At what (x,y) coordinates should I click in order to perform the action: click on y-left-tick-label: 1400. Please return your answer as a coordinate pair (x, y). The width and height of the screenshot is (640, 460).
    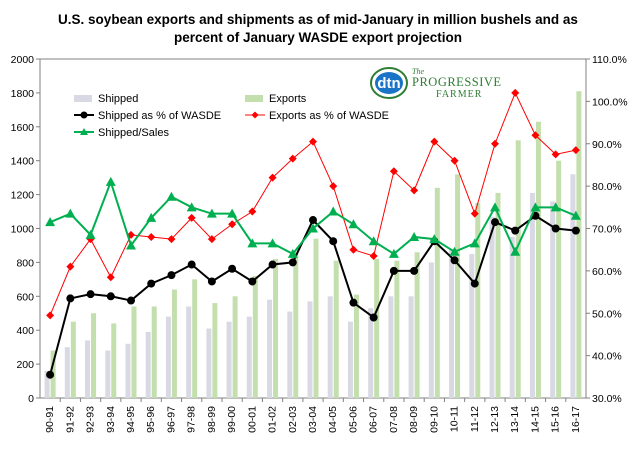
    Looking at the image, I should click on (23, 162).